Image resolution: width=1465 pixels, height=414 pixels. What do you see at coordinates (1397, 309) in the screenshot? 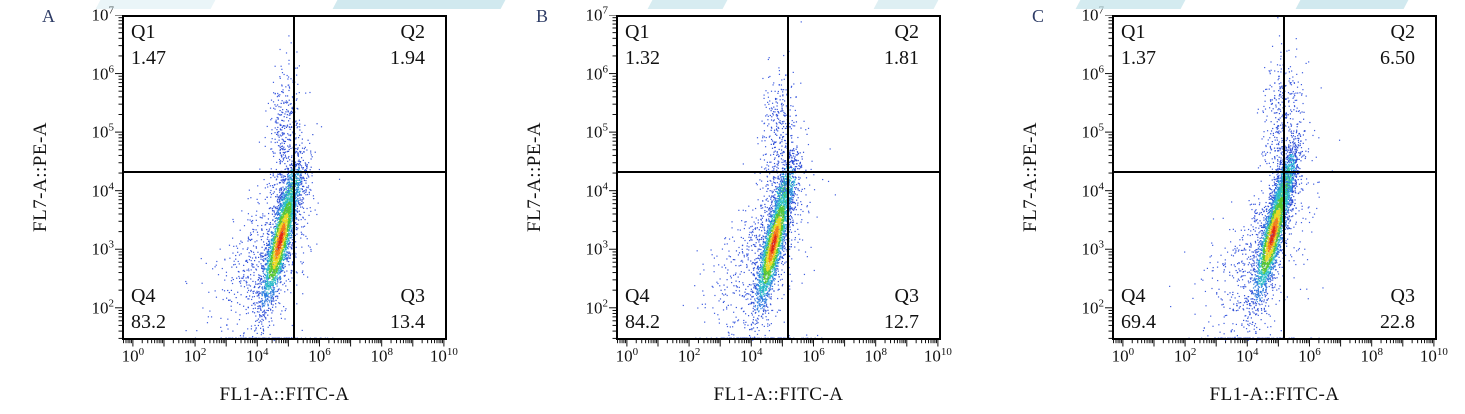
I see `quadrant-q3-stat: Q3 22.8` at bounding box center [1397, 309].